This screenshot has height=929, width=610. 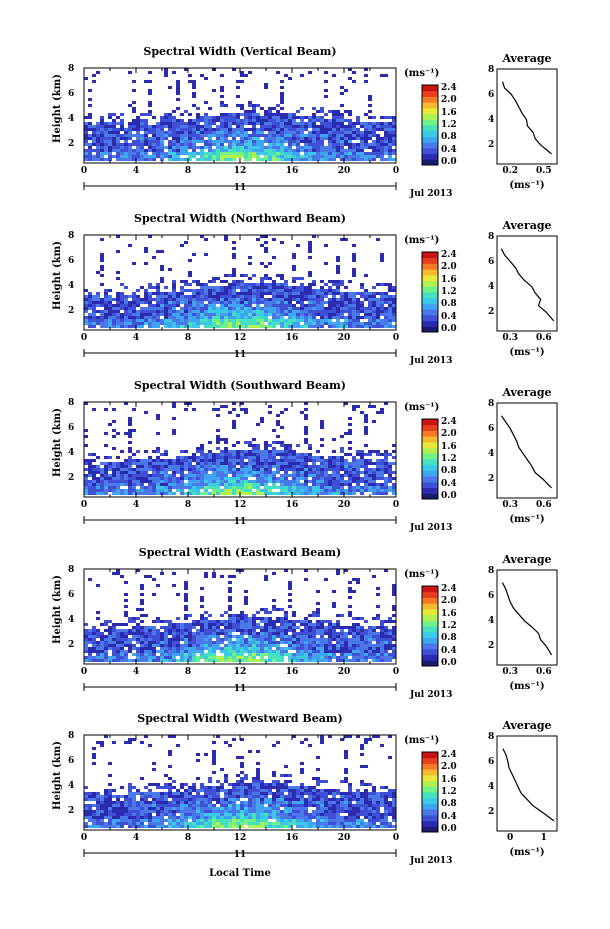 I want to click on panel-title: Spectral Width (Vertical Beam), so click(x=240, y=51).